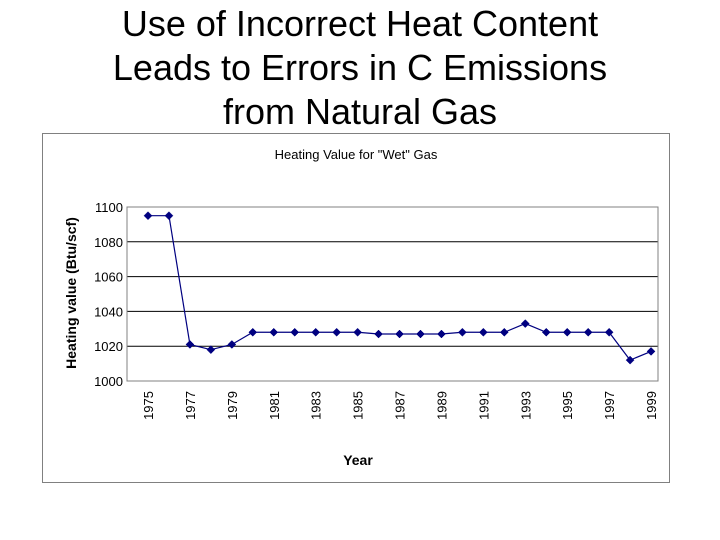  I want to click on slide-title-line-3: from Natural Gas, so click(360, 111).